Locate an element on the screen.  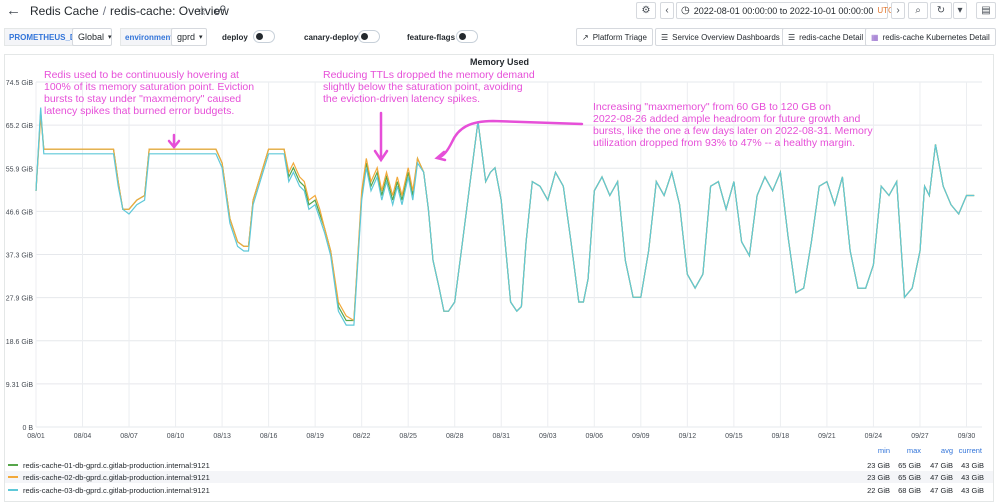
x-tick-label: 09/24 is located at coordinates (874, 436).